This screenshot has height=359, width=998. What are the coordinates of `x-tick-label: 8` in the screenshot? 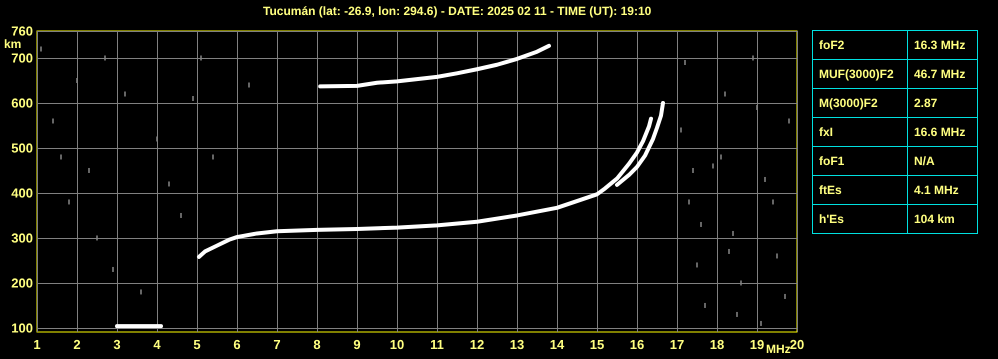 It's located at (317, 344).